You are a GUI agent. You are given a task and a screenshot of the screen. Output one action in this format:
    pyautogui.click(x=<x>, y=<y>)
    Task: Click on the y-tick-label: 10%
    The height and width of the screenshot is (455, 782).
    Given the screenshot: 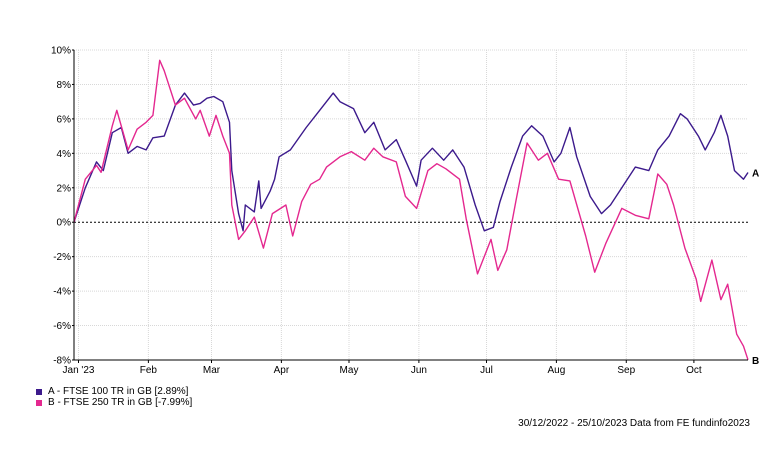 What is the action you would take?
    pyautogui.click(x=61, y=51)
    